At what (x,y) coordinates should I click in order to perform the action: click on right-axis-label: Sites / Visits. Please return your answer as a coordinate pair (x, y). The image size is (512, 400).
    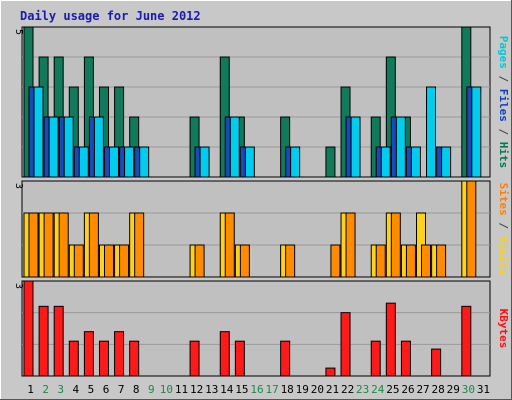
    Looking at the image, I should click on (503, 229).